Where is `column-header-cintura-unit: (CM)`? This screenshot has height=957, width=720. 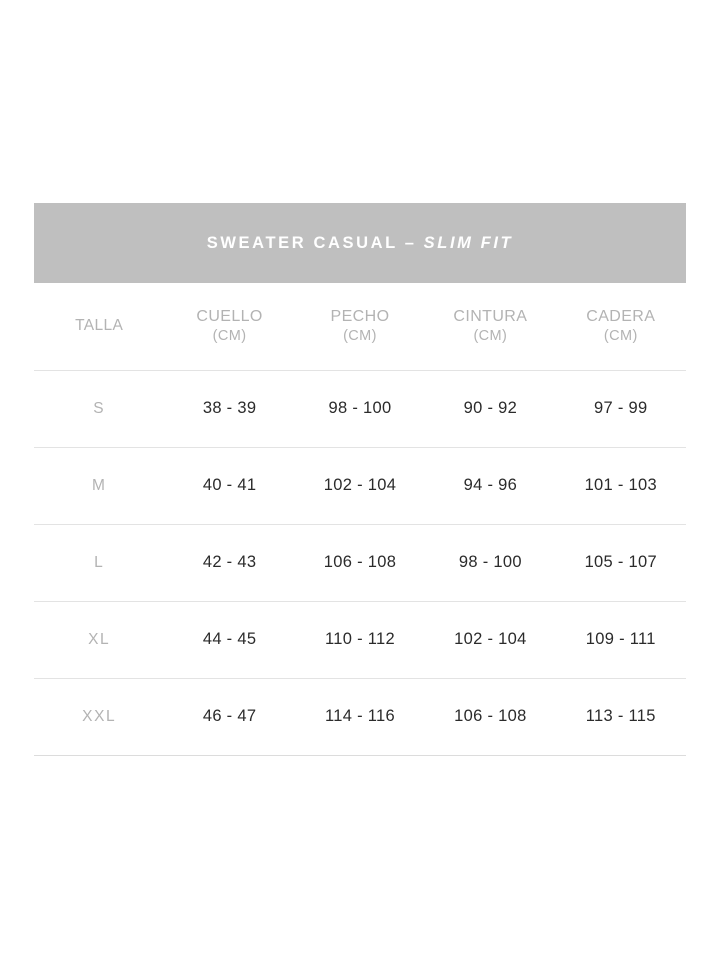
column-header-cintura-unit: (CM) is located at coordinates (490, 336).